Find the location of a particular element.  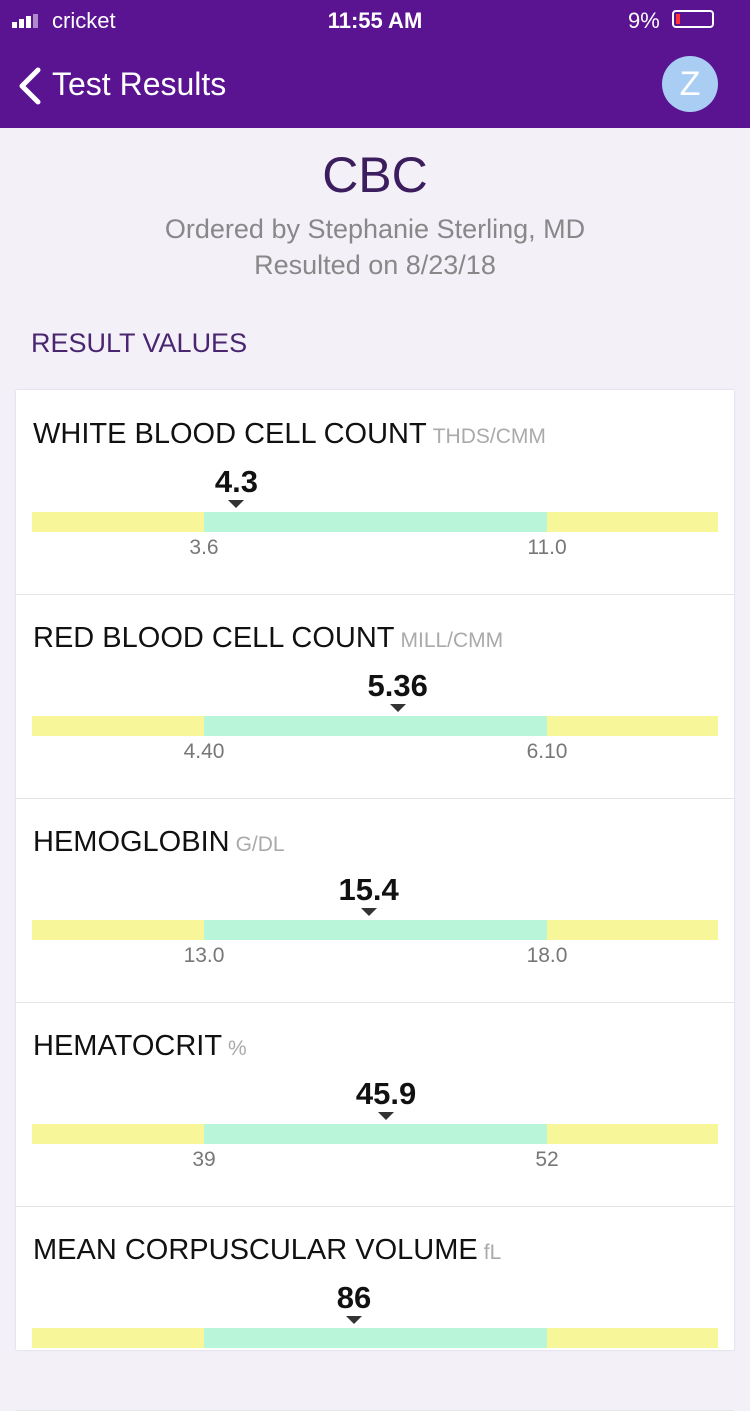

result-value: 4.3 is located at coordinates (236, 481).